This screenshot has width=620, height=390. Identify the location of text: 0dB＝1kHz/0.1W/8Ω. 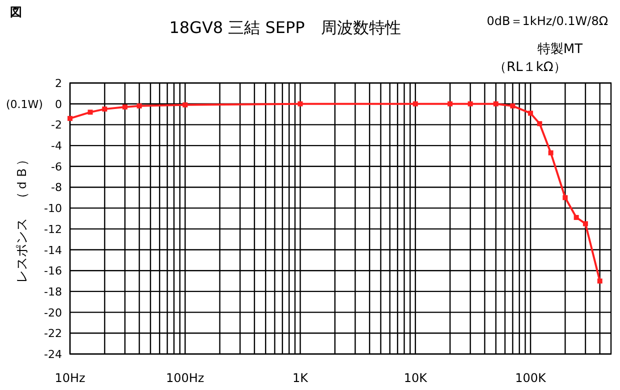
(547, 21).